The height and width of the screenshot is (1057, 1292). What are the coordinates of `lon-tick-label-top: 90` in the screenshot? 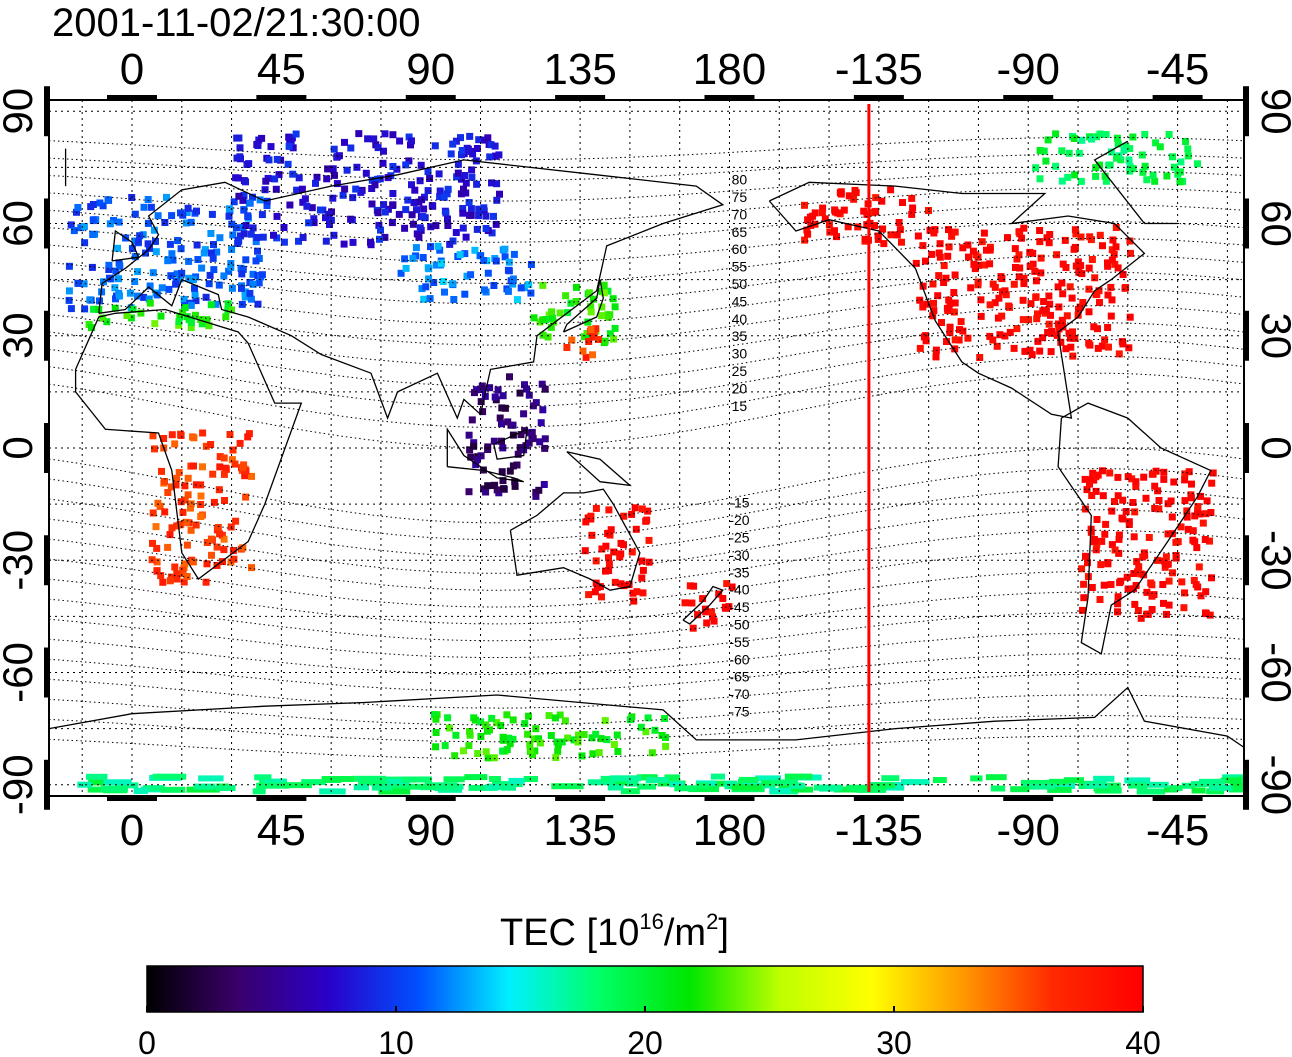 It's located at (430, 69).